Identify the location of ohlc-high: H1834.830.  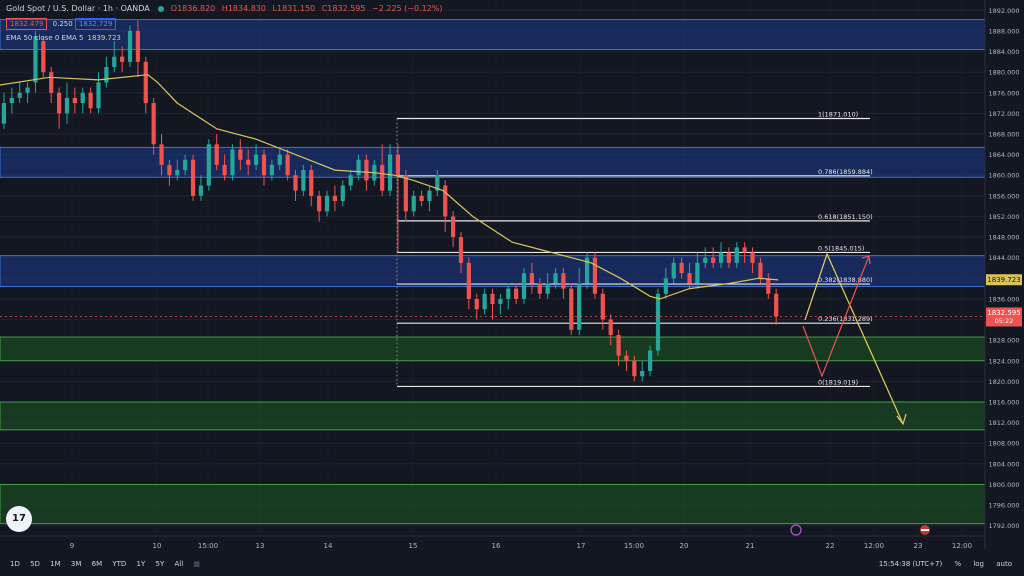
(243, 8).